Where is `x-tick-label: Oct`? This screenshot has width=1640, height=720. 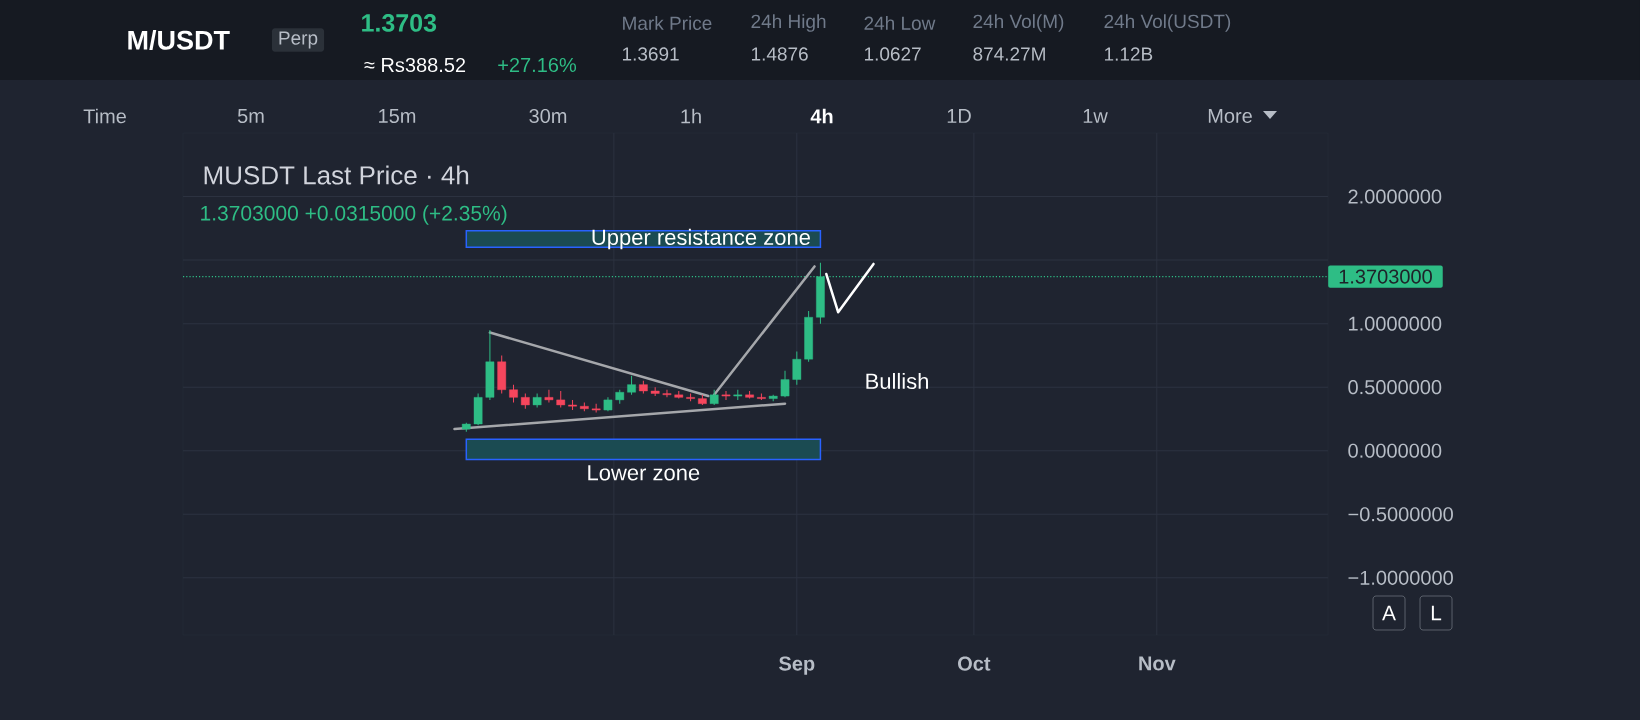
x-tick-label: Oct is located at coordinates (974, 663).